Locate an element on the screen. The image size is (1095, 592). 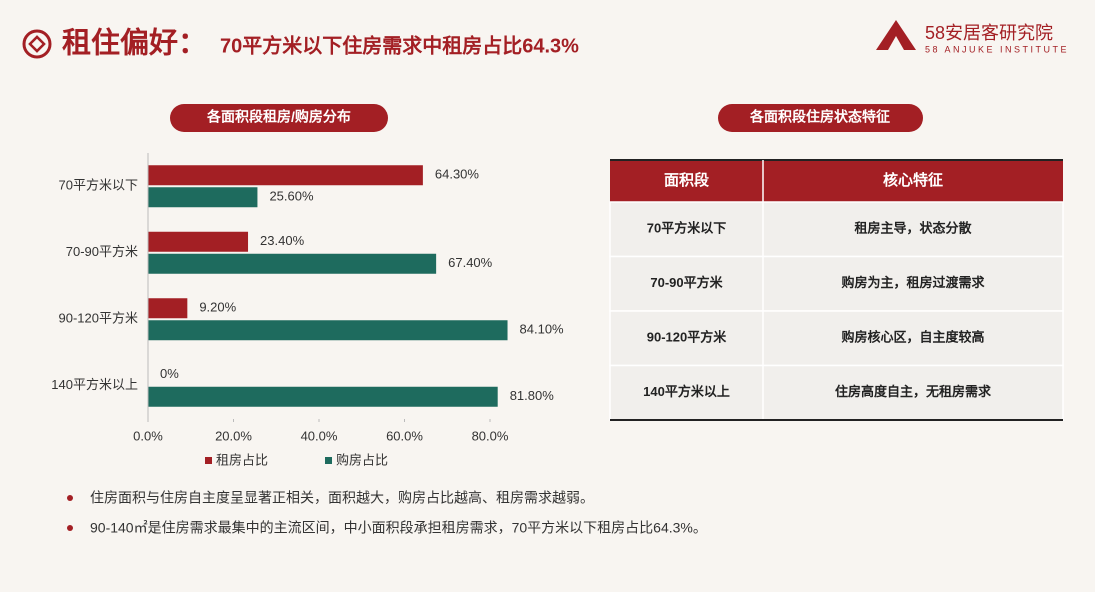
y-tick-label: 70平方米以下 is located at coordinates (98, 185).